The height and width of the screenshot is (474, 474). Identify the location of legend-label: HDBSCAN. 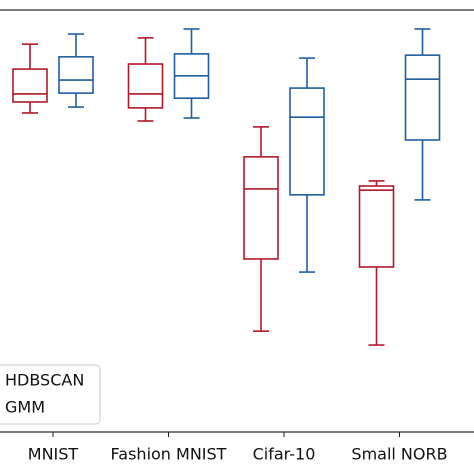
(44, 380).